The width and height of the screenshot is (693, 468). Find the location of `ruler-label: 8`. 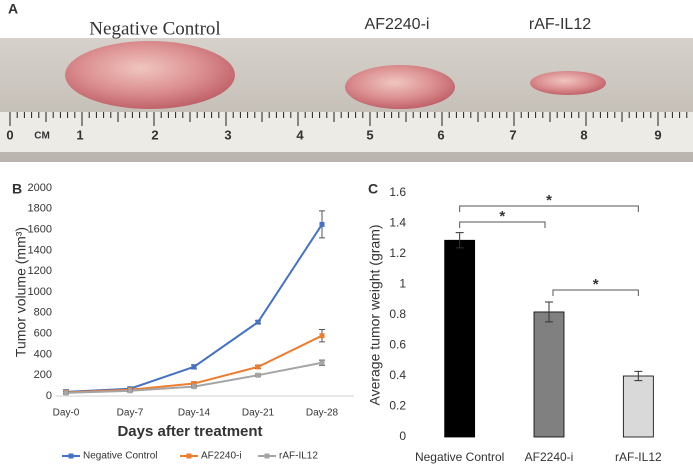

ruler-label: 8 is located at coordinates (583, 134).